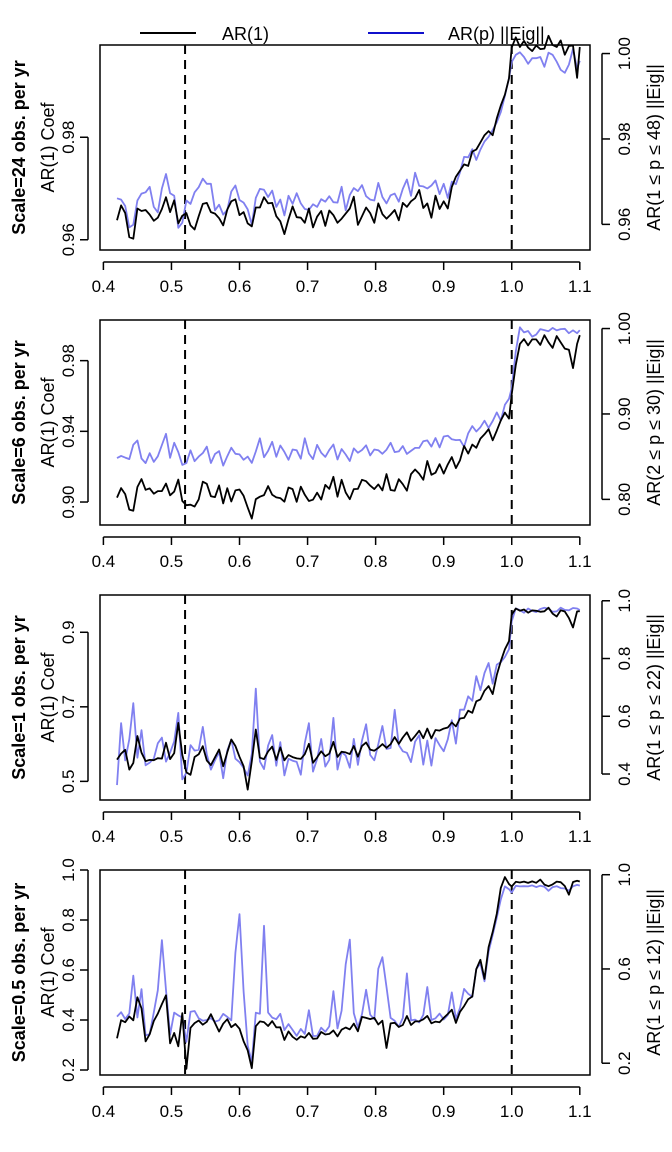 The height and width of the screenshot is (1152, 672). What do you see at coordinates (68, 632) in the screenshot?
I see `y-tick-left-label: 0.9` at bounding box center [68, 632].